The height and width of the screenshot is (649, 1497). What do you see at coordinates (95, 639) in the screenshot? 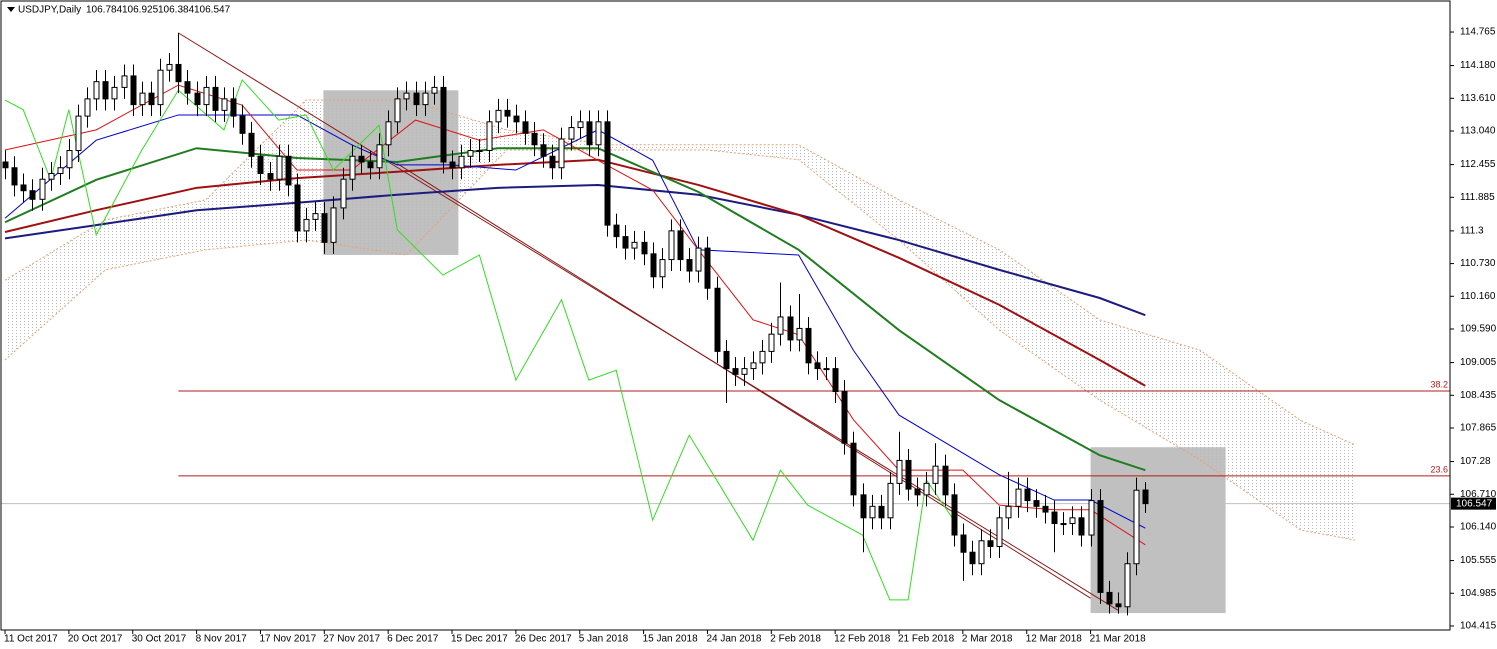
I see `x-tick-label: 20 Oct 2017` at bounding box center [95, 639].